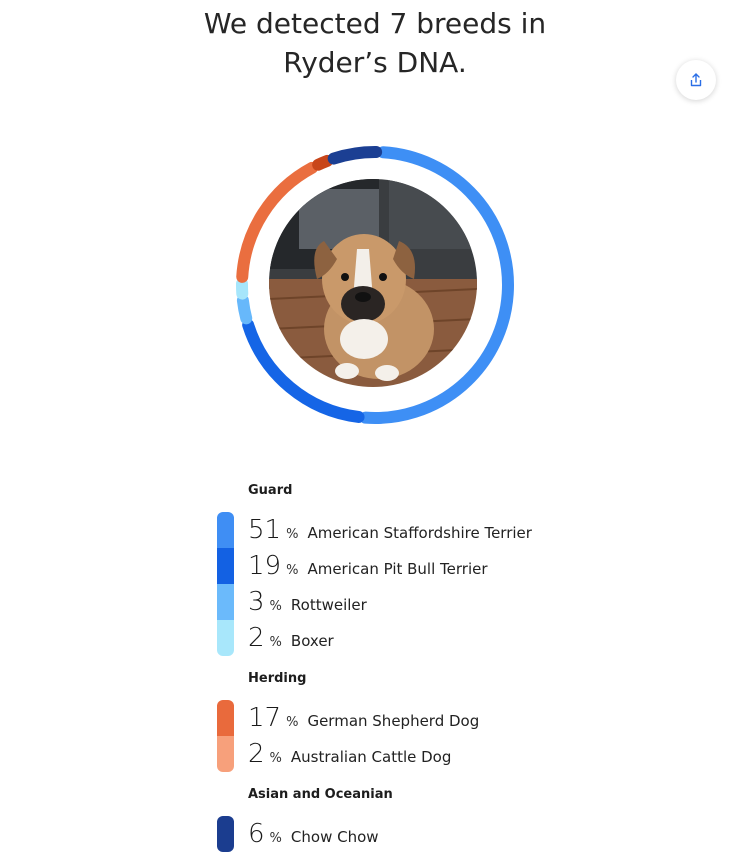 This screenshot has width=750, height=866. Describe the element at coordinates (264, 718) in the screenshot. I see `breed-percent: 17` at that location.